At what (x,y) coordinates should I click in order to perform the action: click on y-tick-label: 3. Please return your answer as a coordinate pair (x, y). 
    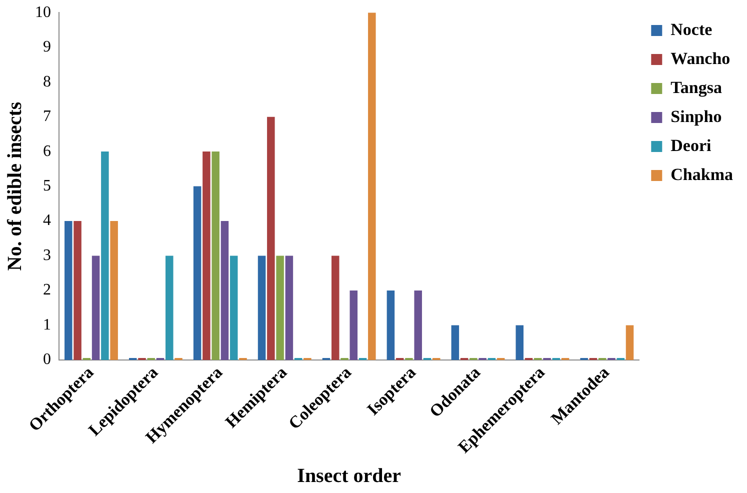
    Looking at the image, I should click on (47, 255).